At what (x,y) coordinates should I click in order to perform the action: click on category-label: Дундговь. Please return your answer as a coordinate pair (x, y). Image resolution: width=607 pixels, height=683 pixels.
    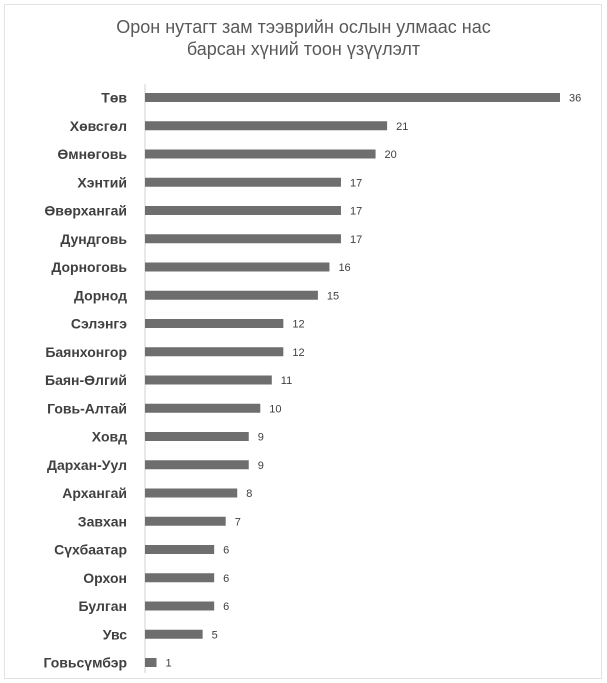
    Looking at the image, I should click on (93, 239).